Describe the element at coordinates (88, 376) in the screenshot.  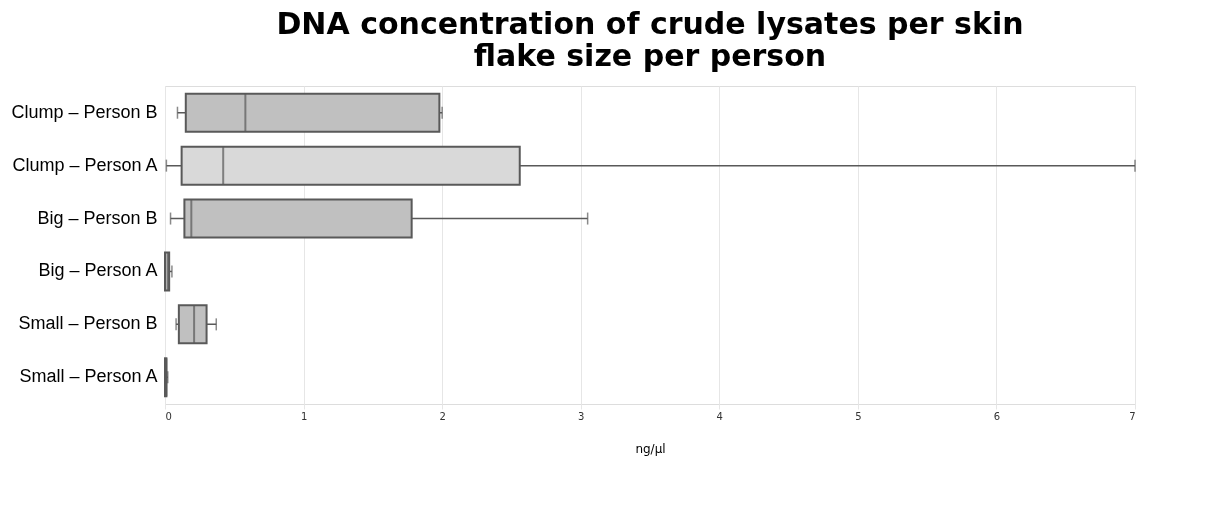
I see `y-tick-label: Small – Person A` at that location.